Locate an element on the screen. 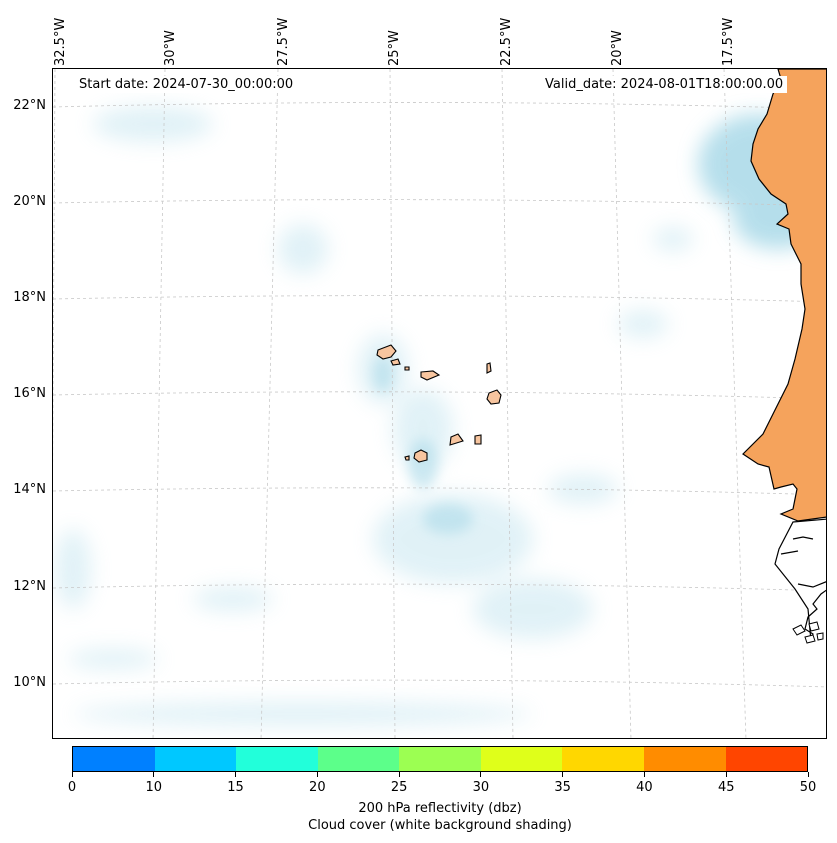 The image size is (837, 843). colorbar-tick-label: 45 is located at coordinates (726, 787).